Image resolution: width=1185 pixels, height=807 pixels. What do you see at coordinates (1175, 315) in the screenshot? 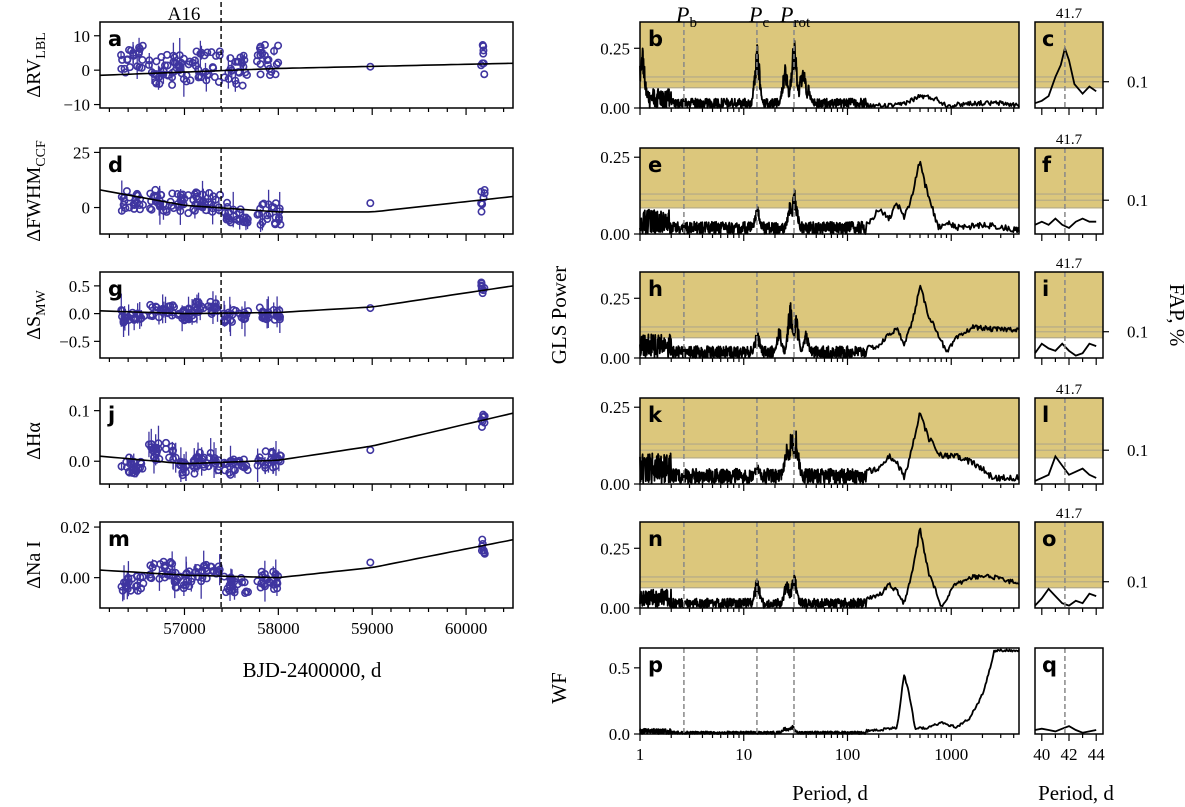
I see `fap-ylabel: FAP, %` at bounding box center [1175, 315].